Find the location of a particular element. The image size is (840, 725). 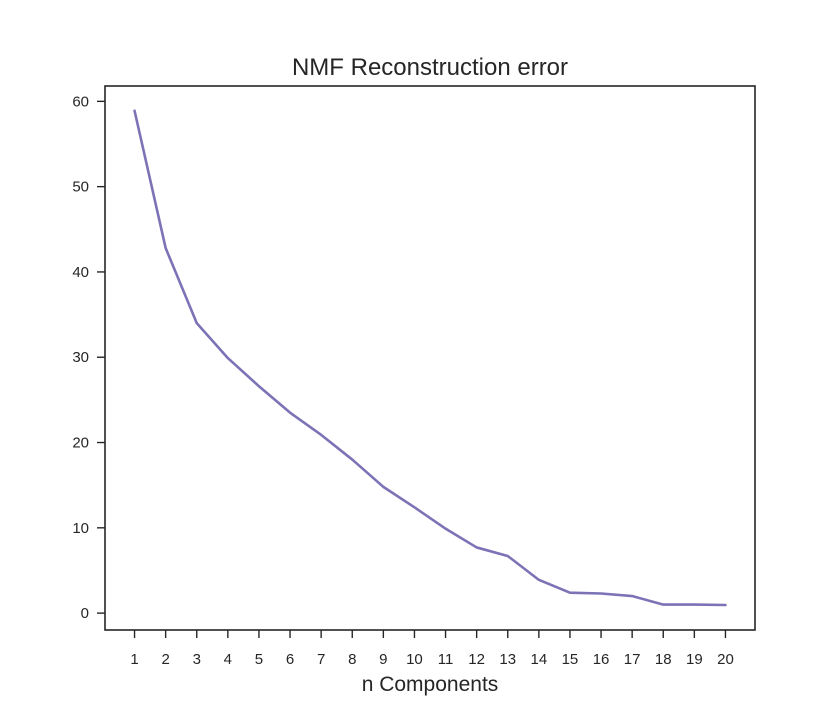

x-tick-label: 8 is located at coordinates (352, 659).